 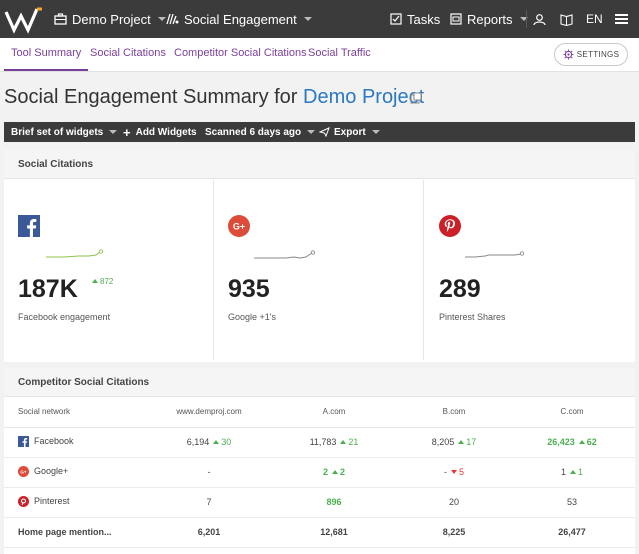 I want to click on value-cell: 8,205 17, so click(x=454, y=442).